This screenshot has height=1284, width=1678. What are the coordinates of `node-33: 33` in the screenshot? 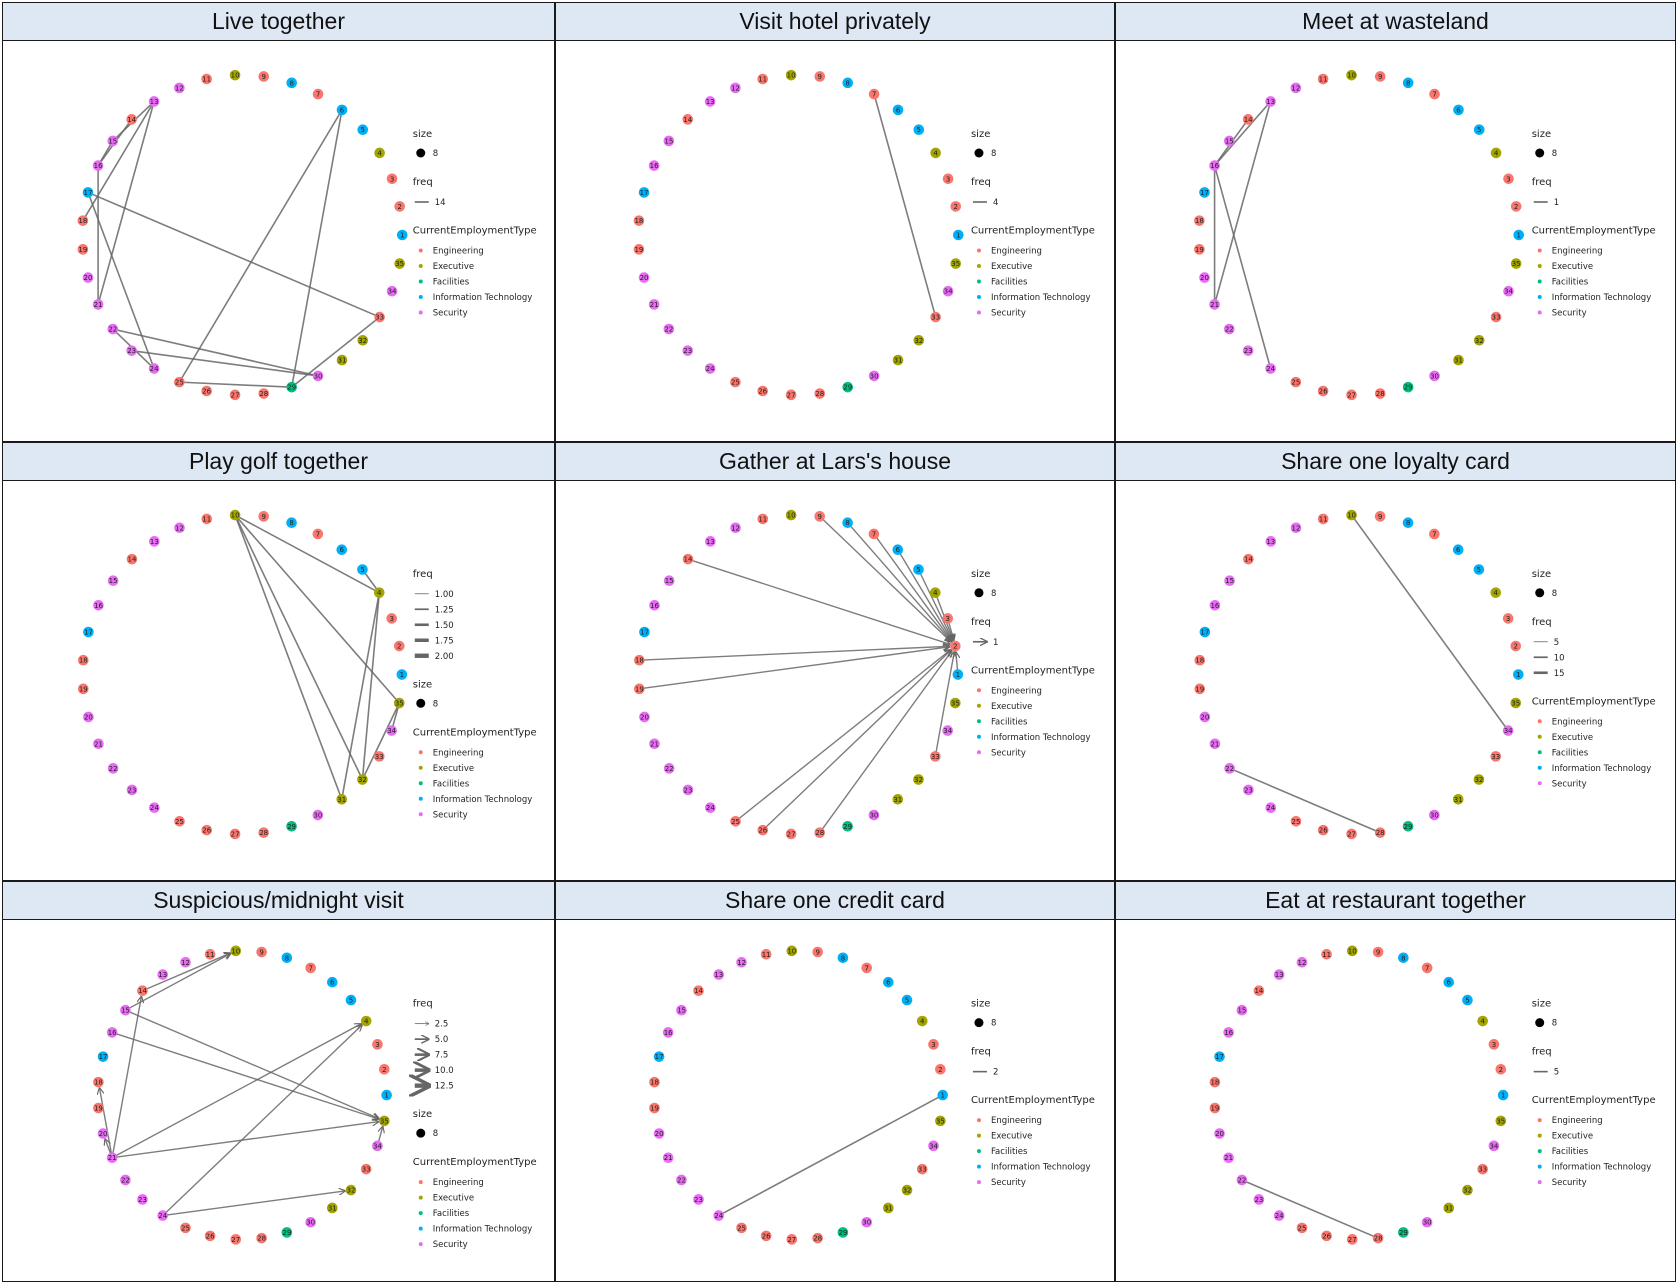 It's located at (1496, 756).